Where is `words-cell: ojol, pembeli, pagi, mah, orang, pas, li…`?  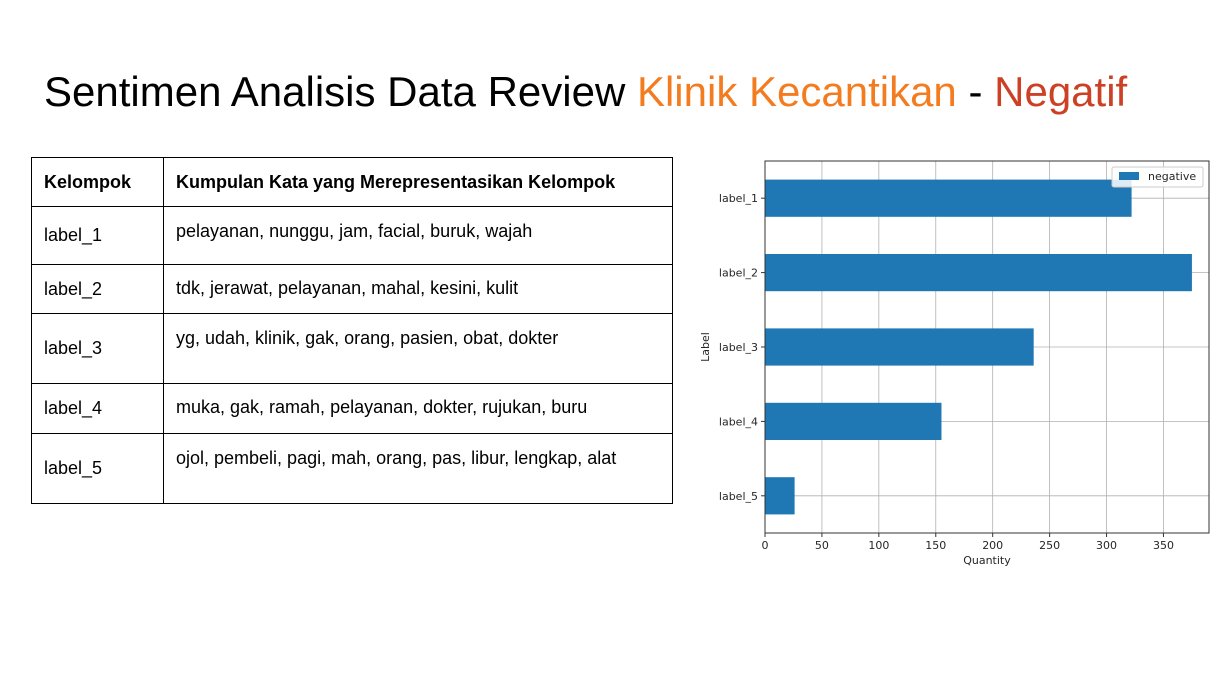 words-cell: ojol, pembeli, pagi, mah, orang, pas, li… is located at coordinates (418, 468).